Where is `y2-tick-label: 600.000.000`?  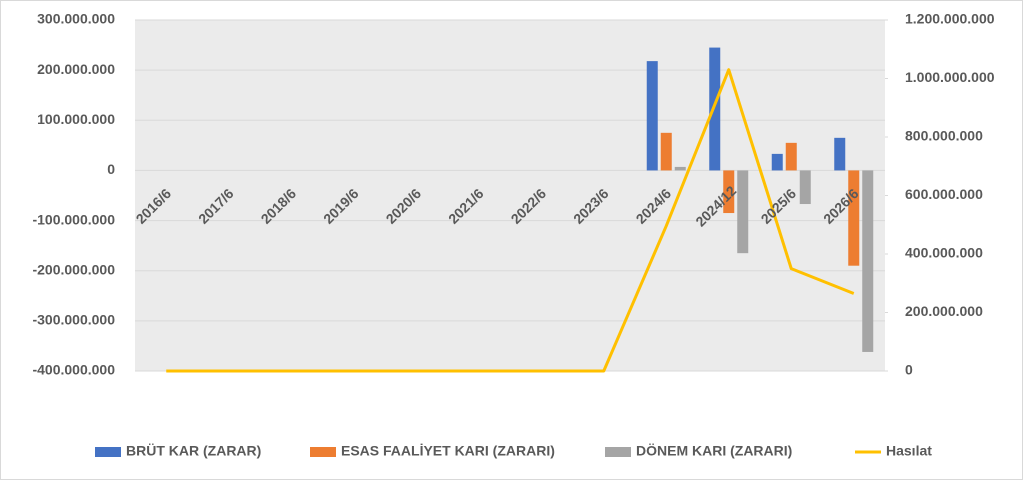 y2-tick-label: 600.000.000 is located at coordinates (944, 194).